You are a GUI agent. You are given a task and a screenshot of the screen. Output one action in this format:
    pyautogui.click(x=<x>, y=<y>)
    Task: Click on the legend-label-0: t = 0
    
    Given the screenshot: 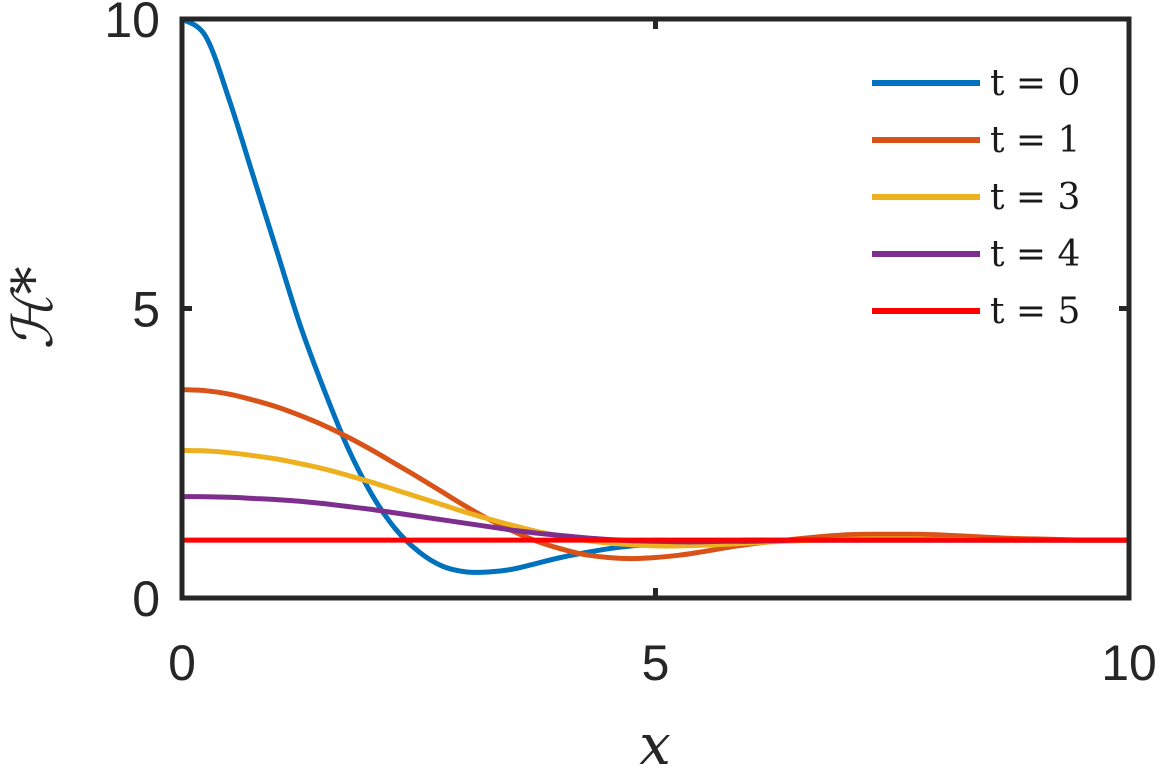 What is the action you would take?
    pyautogui.click(x=1035, y=83)
    